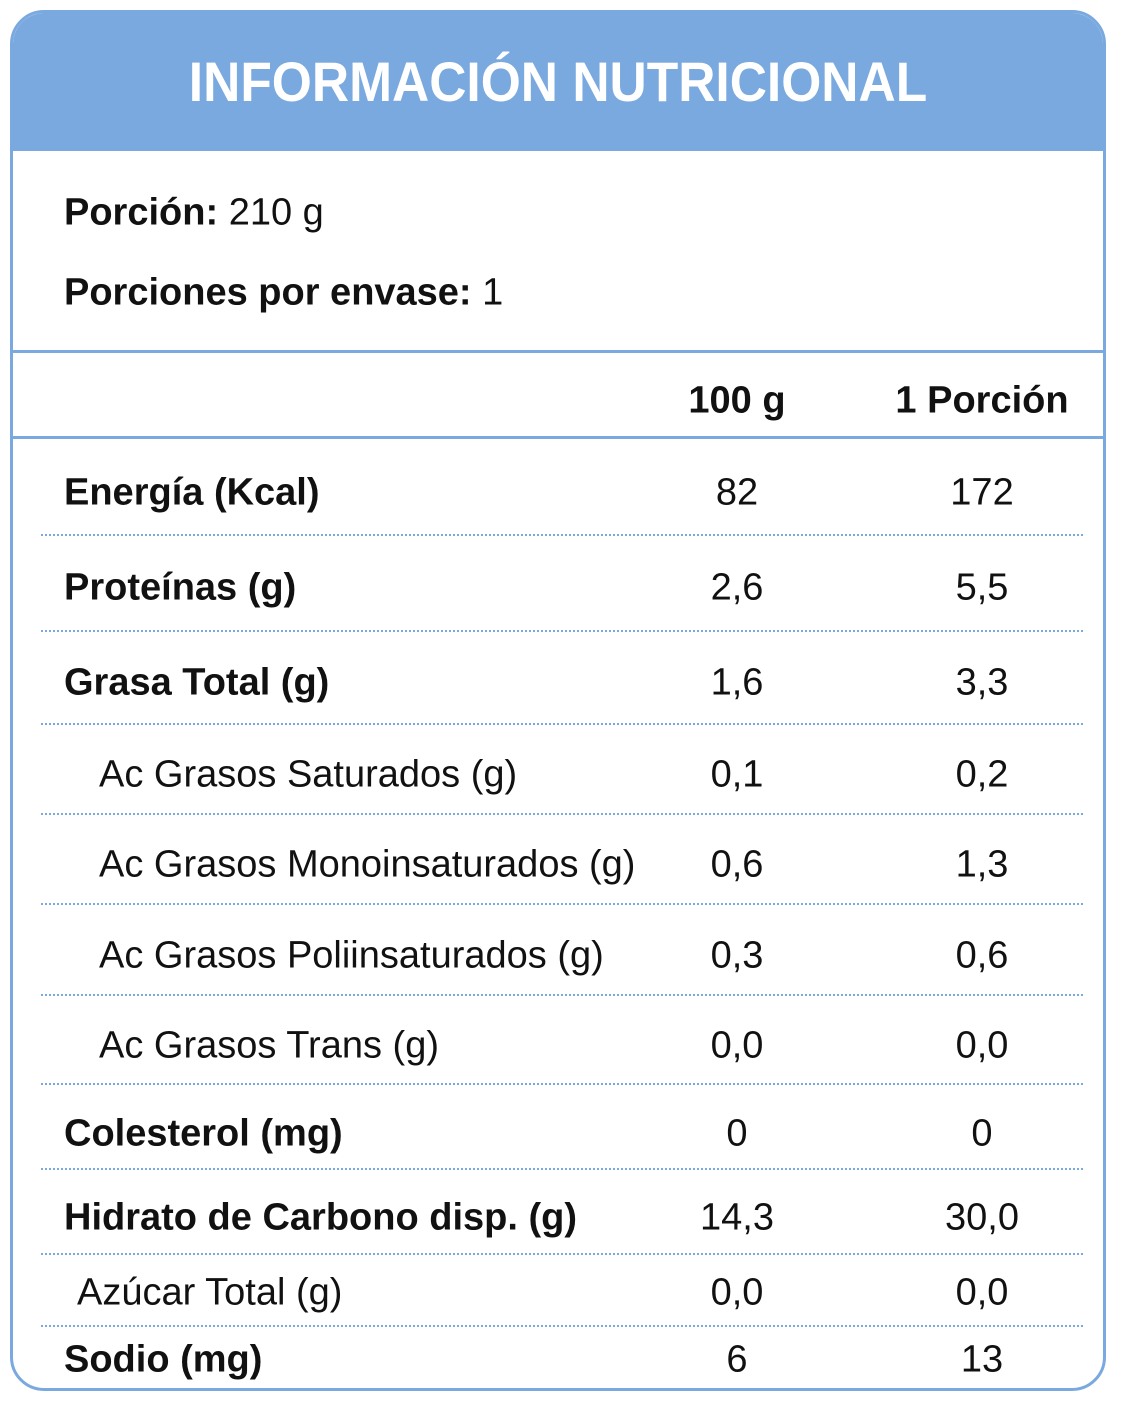 The height and width of the screenshot is (1402, 1122). Describe the element at coordinates (197, 682) in the screenshot. I see `nutrient-label: Grasa Total (g)` at that location.